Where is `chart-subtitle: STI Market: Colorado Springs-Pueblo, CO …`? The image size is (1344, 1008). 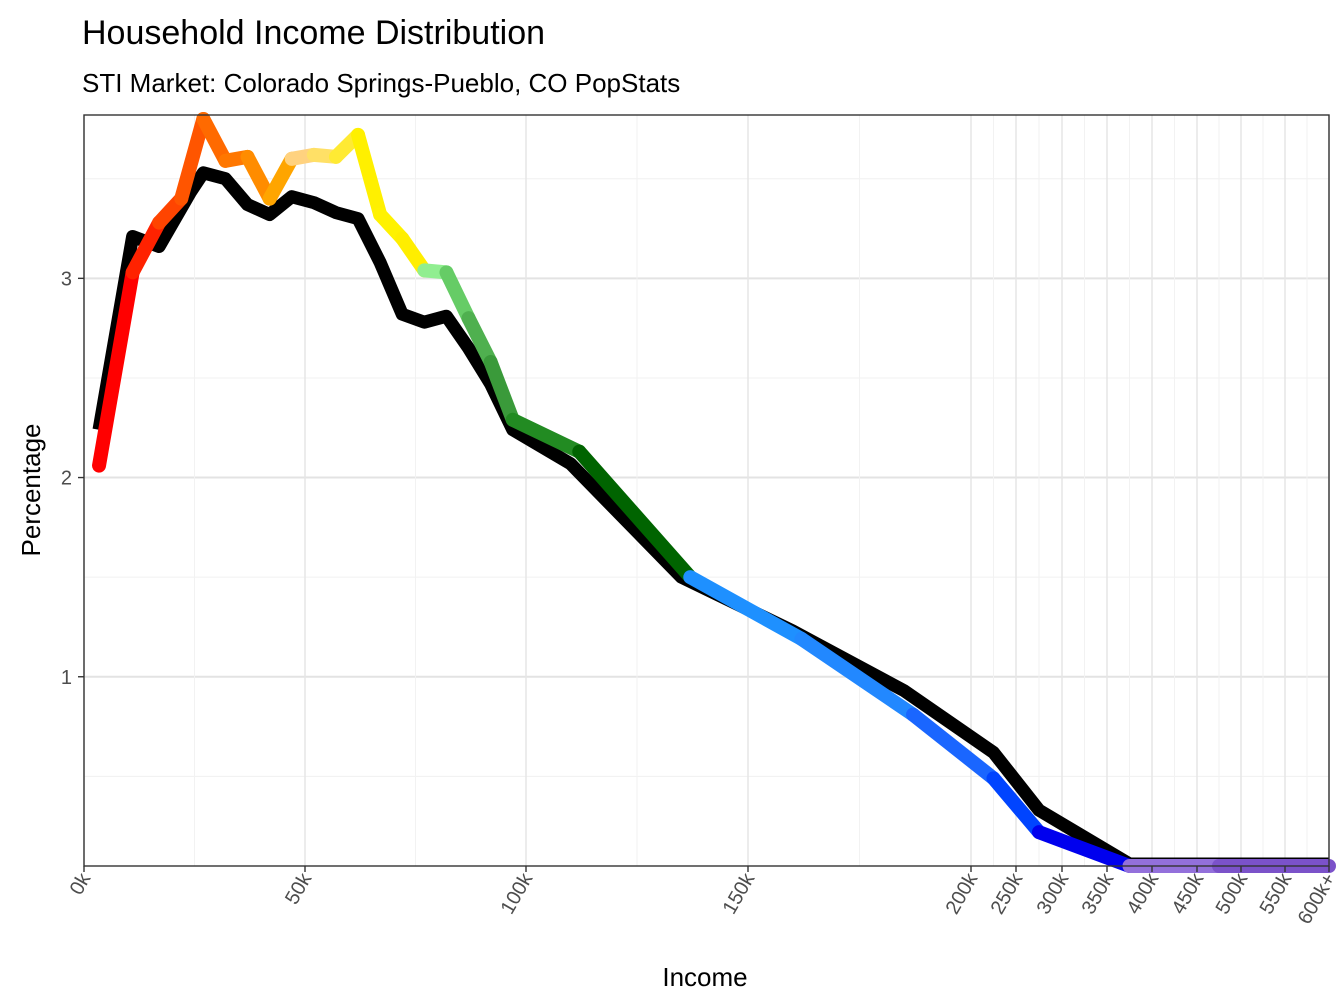
chart-subtitle: STI Market: Colorado Springs-Pueblo, CO … is located at coordinates (381, 83).